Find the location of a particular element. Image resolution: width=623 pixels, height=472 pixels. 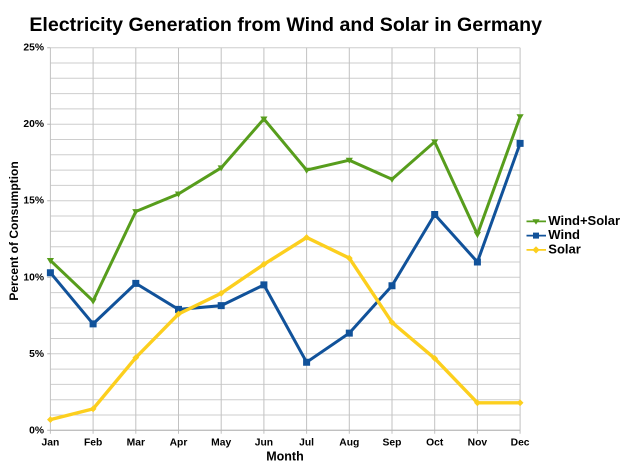

svg-text: Nov is located at coordinates (478, 443).